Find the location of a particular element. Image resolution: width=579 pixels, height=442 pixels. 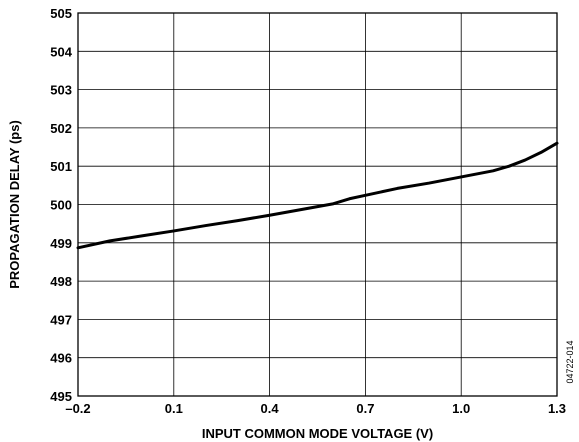

y-tick-labels: 495 496 497 498 499 500 501 502 503 504 505 is located at coordinates (61, 205).